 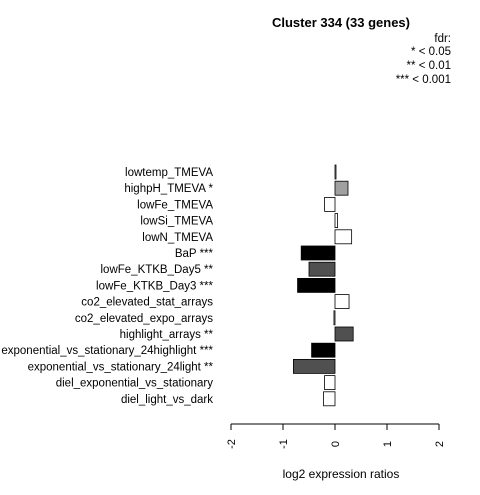 What do you see at coordinates (284, 444) in the screenshot?
I see `x-tick-label: -1` at bounding box center [284, 444].